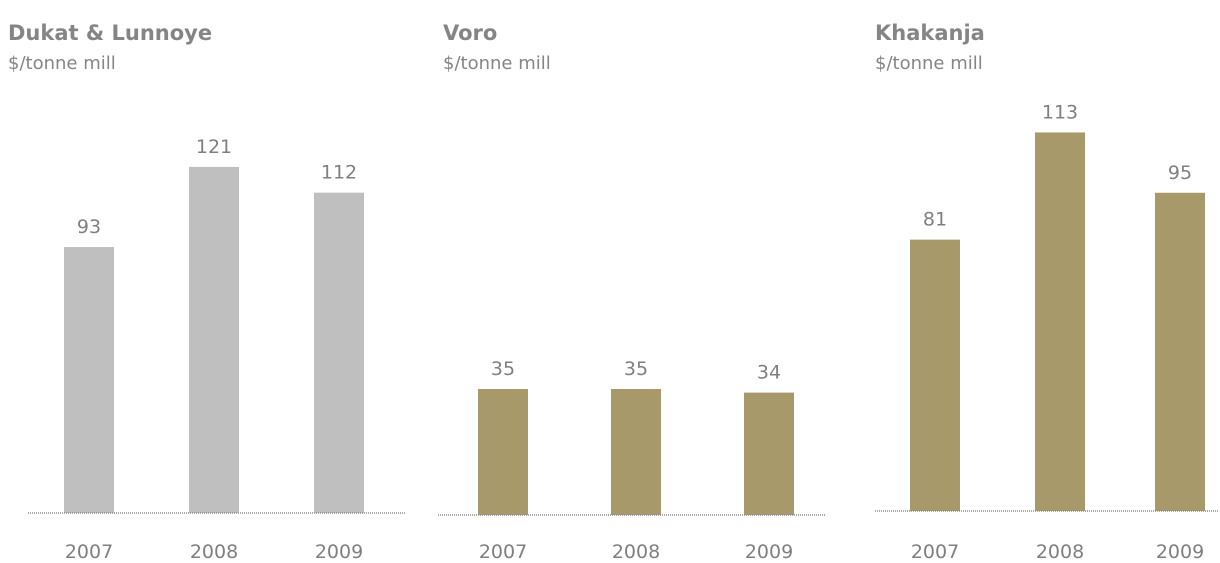 The image size is (1220, 563). I want to click on value-label: 81, so click(935, 220).